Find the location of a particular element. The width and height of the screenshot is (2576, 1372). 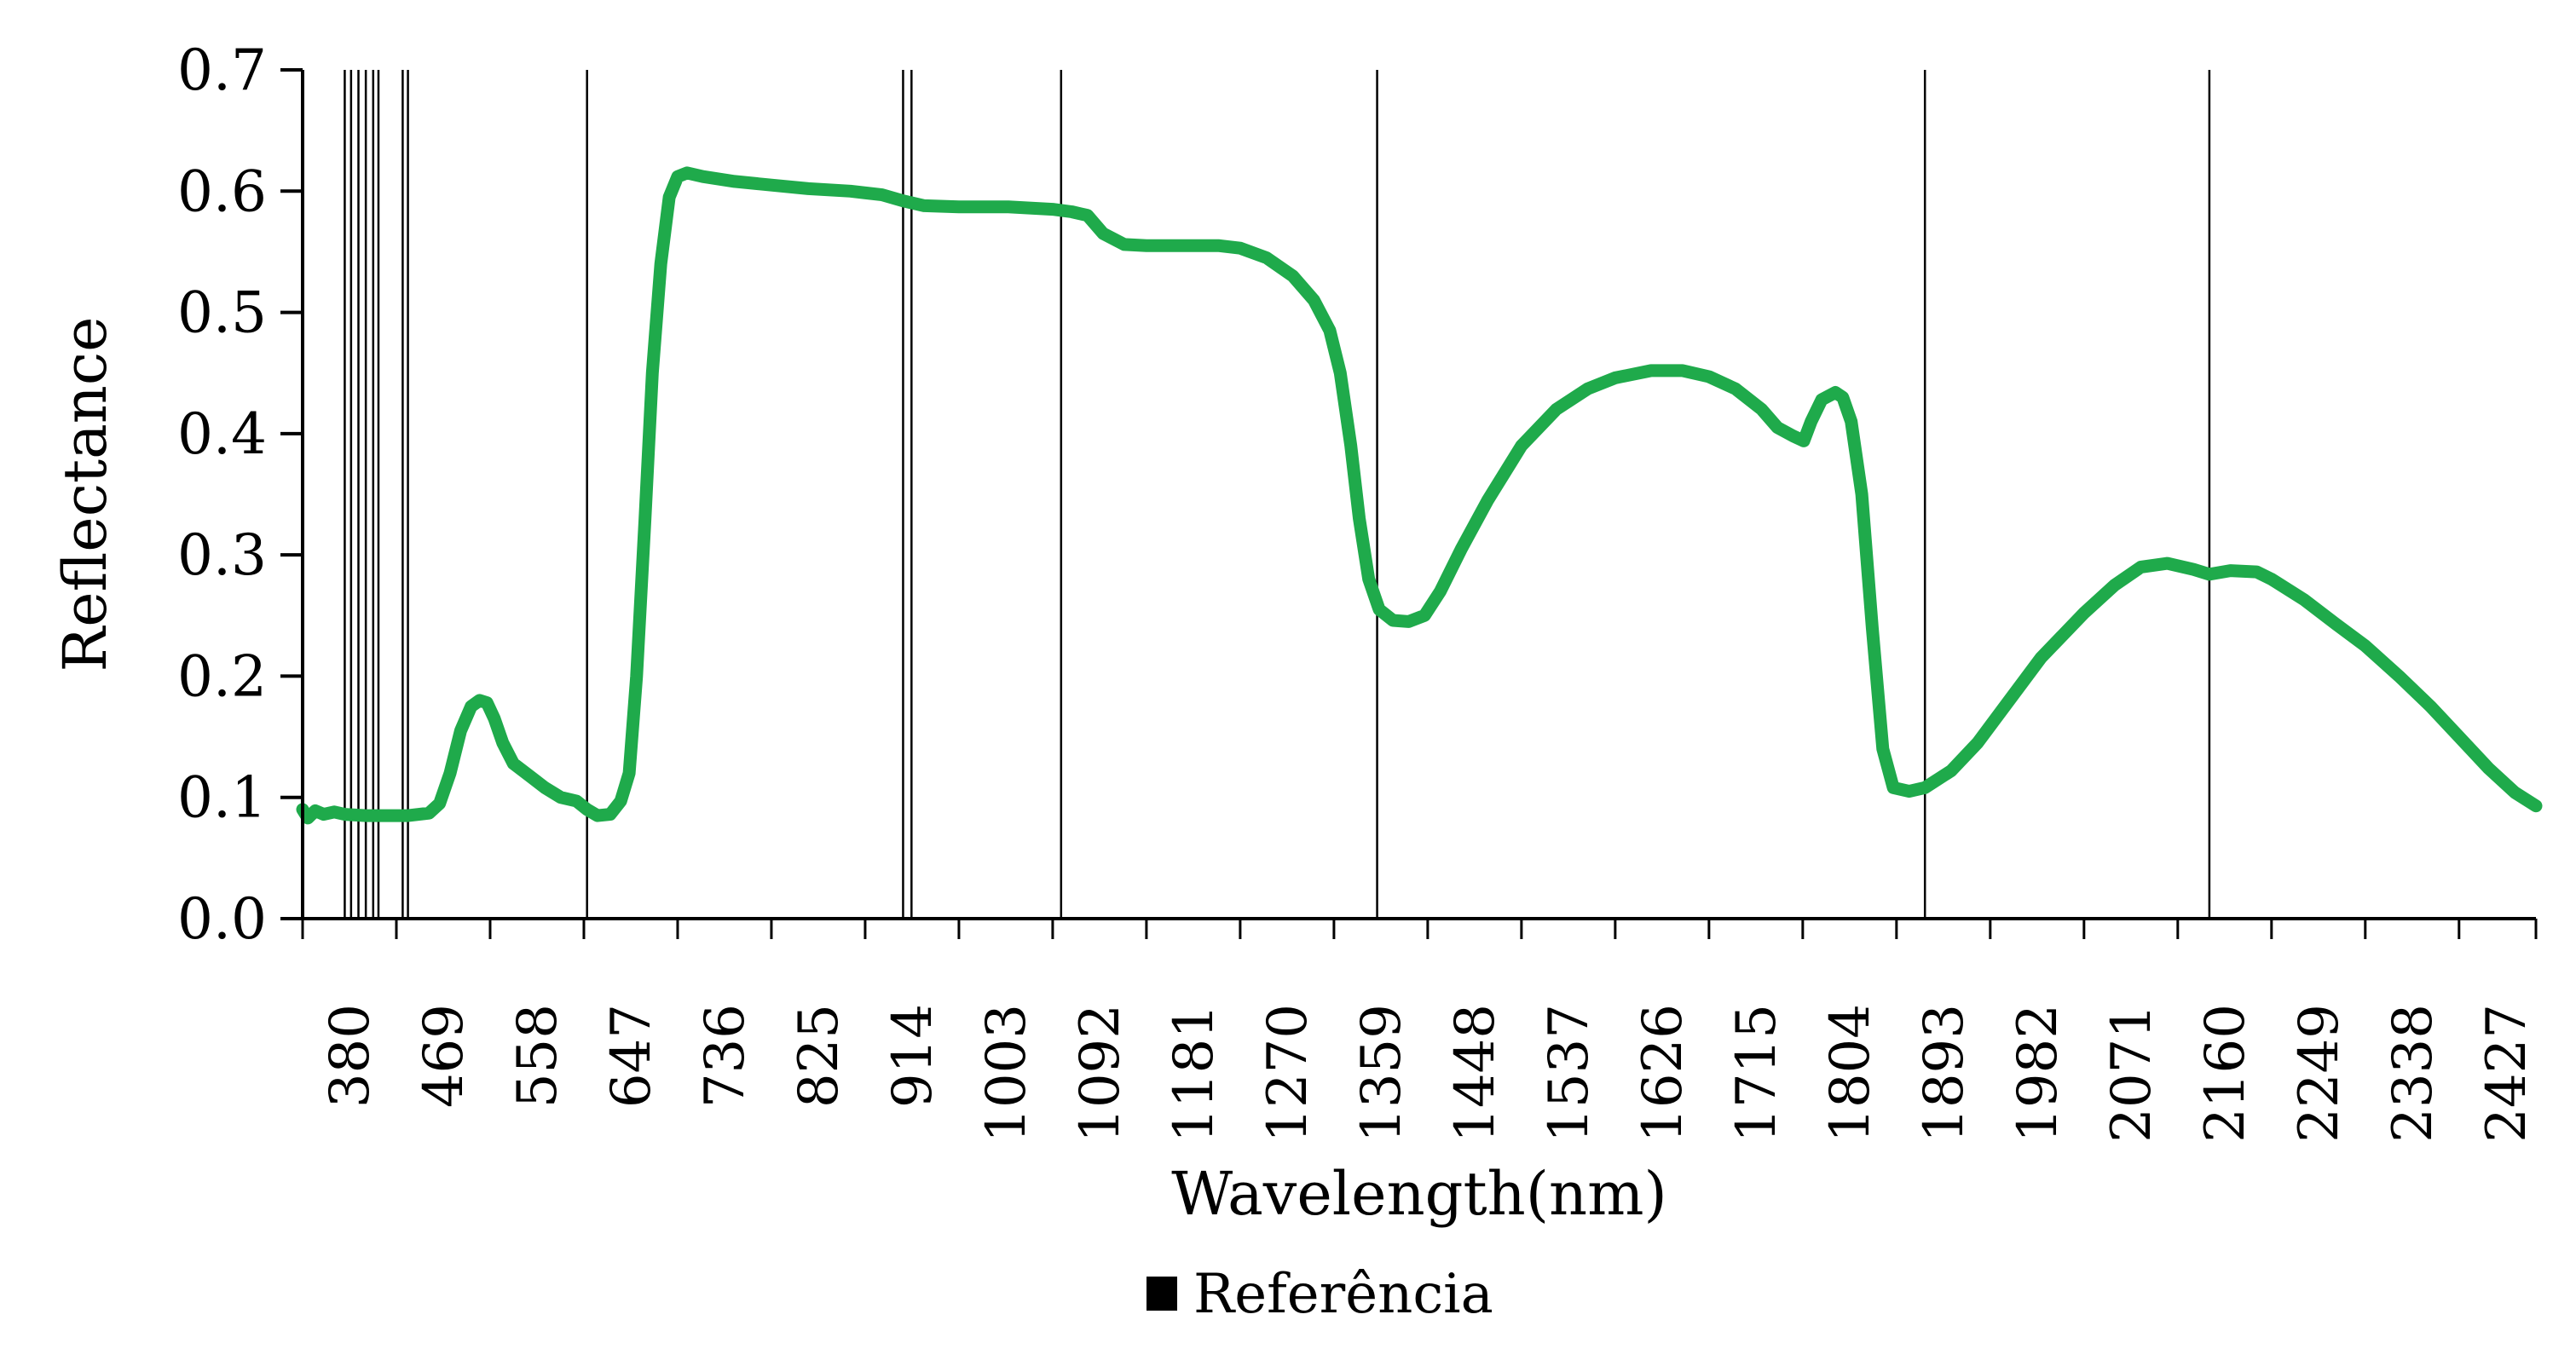

x-tick-label: 1804 is located at coordinates (1850, 1073).